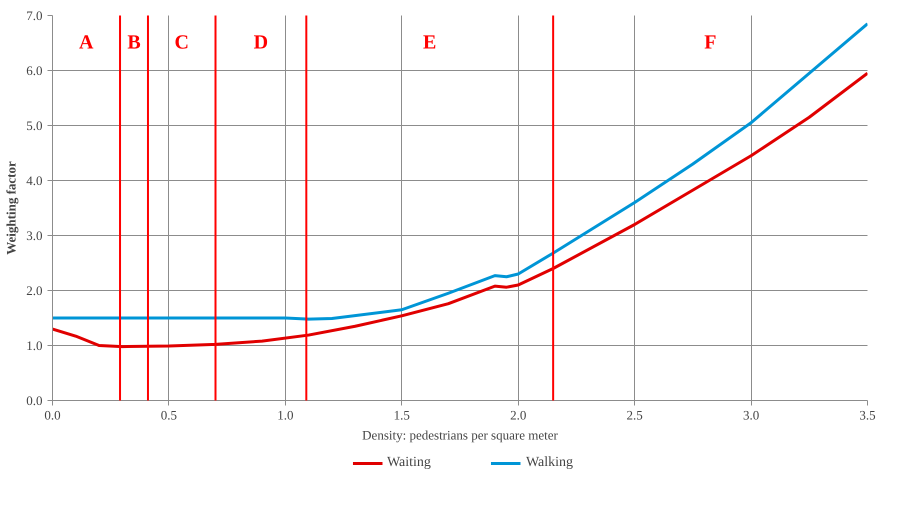 Image resolution: width=899 pixels, height=528 pixels. What do you see at coordinates (408, 463) in the screenshot?
I see `legend-label: Waiting` at bounding box center [408, 463].